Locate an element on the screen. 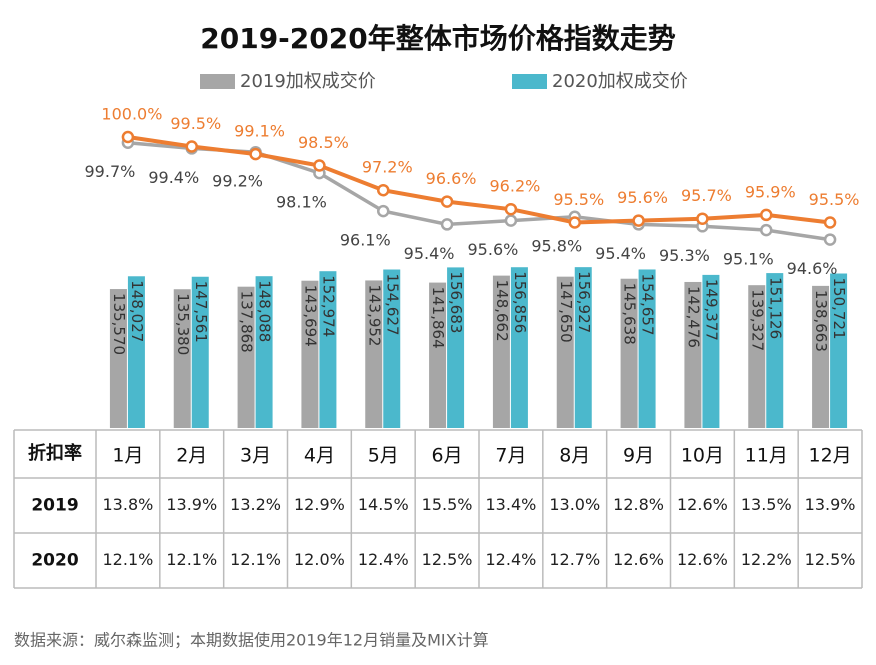  table-cell: 15.5% is located at coordinates (447, 504).